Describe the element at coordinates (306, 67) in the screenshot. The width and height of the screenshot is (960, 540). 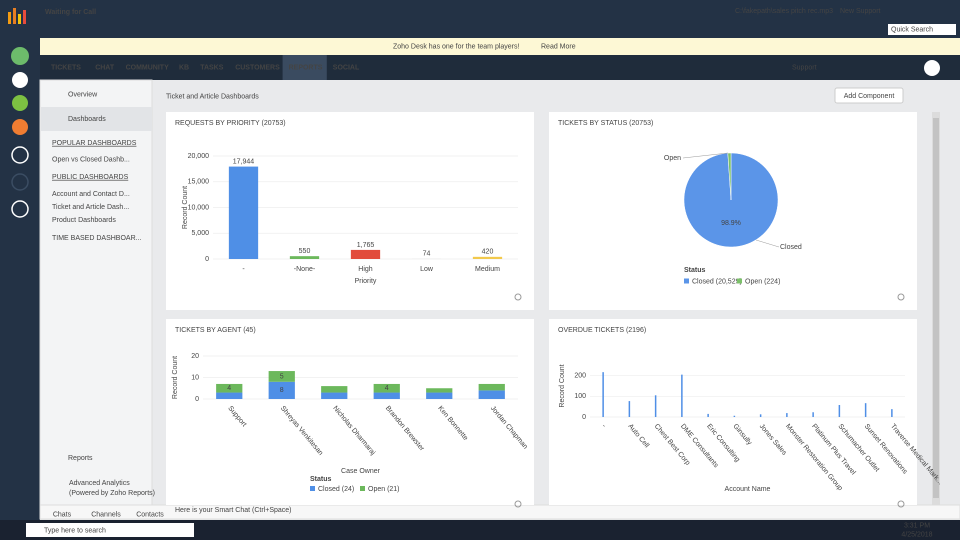
I see `nav-tab: REPORTS` at that location.